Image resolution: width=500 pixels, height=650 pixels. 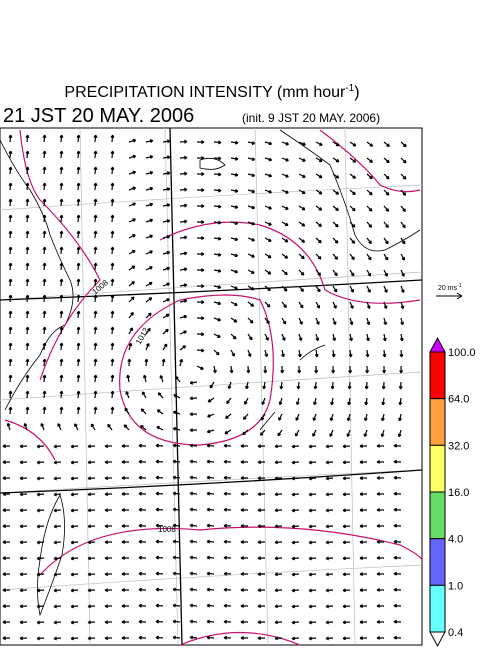 What do you see at coordinates (458, 493) in the screenshot?
I see `colorbar-label: 16.0` at bounding box center [458, 493].